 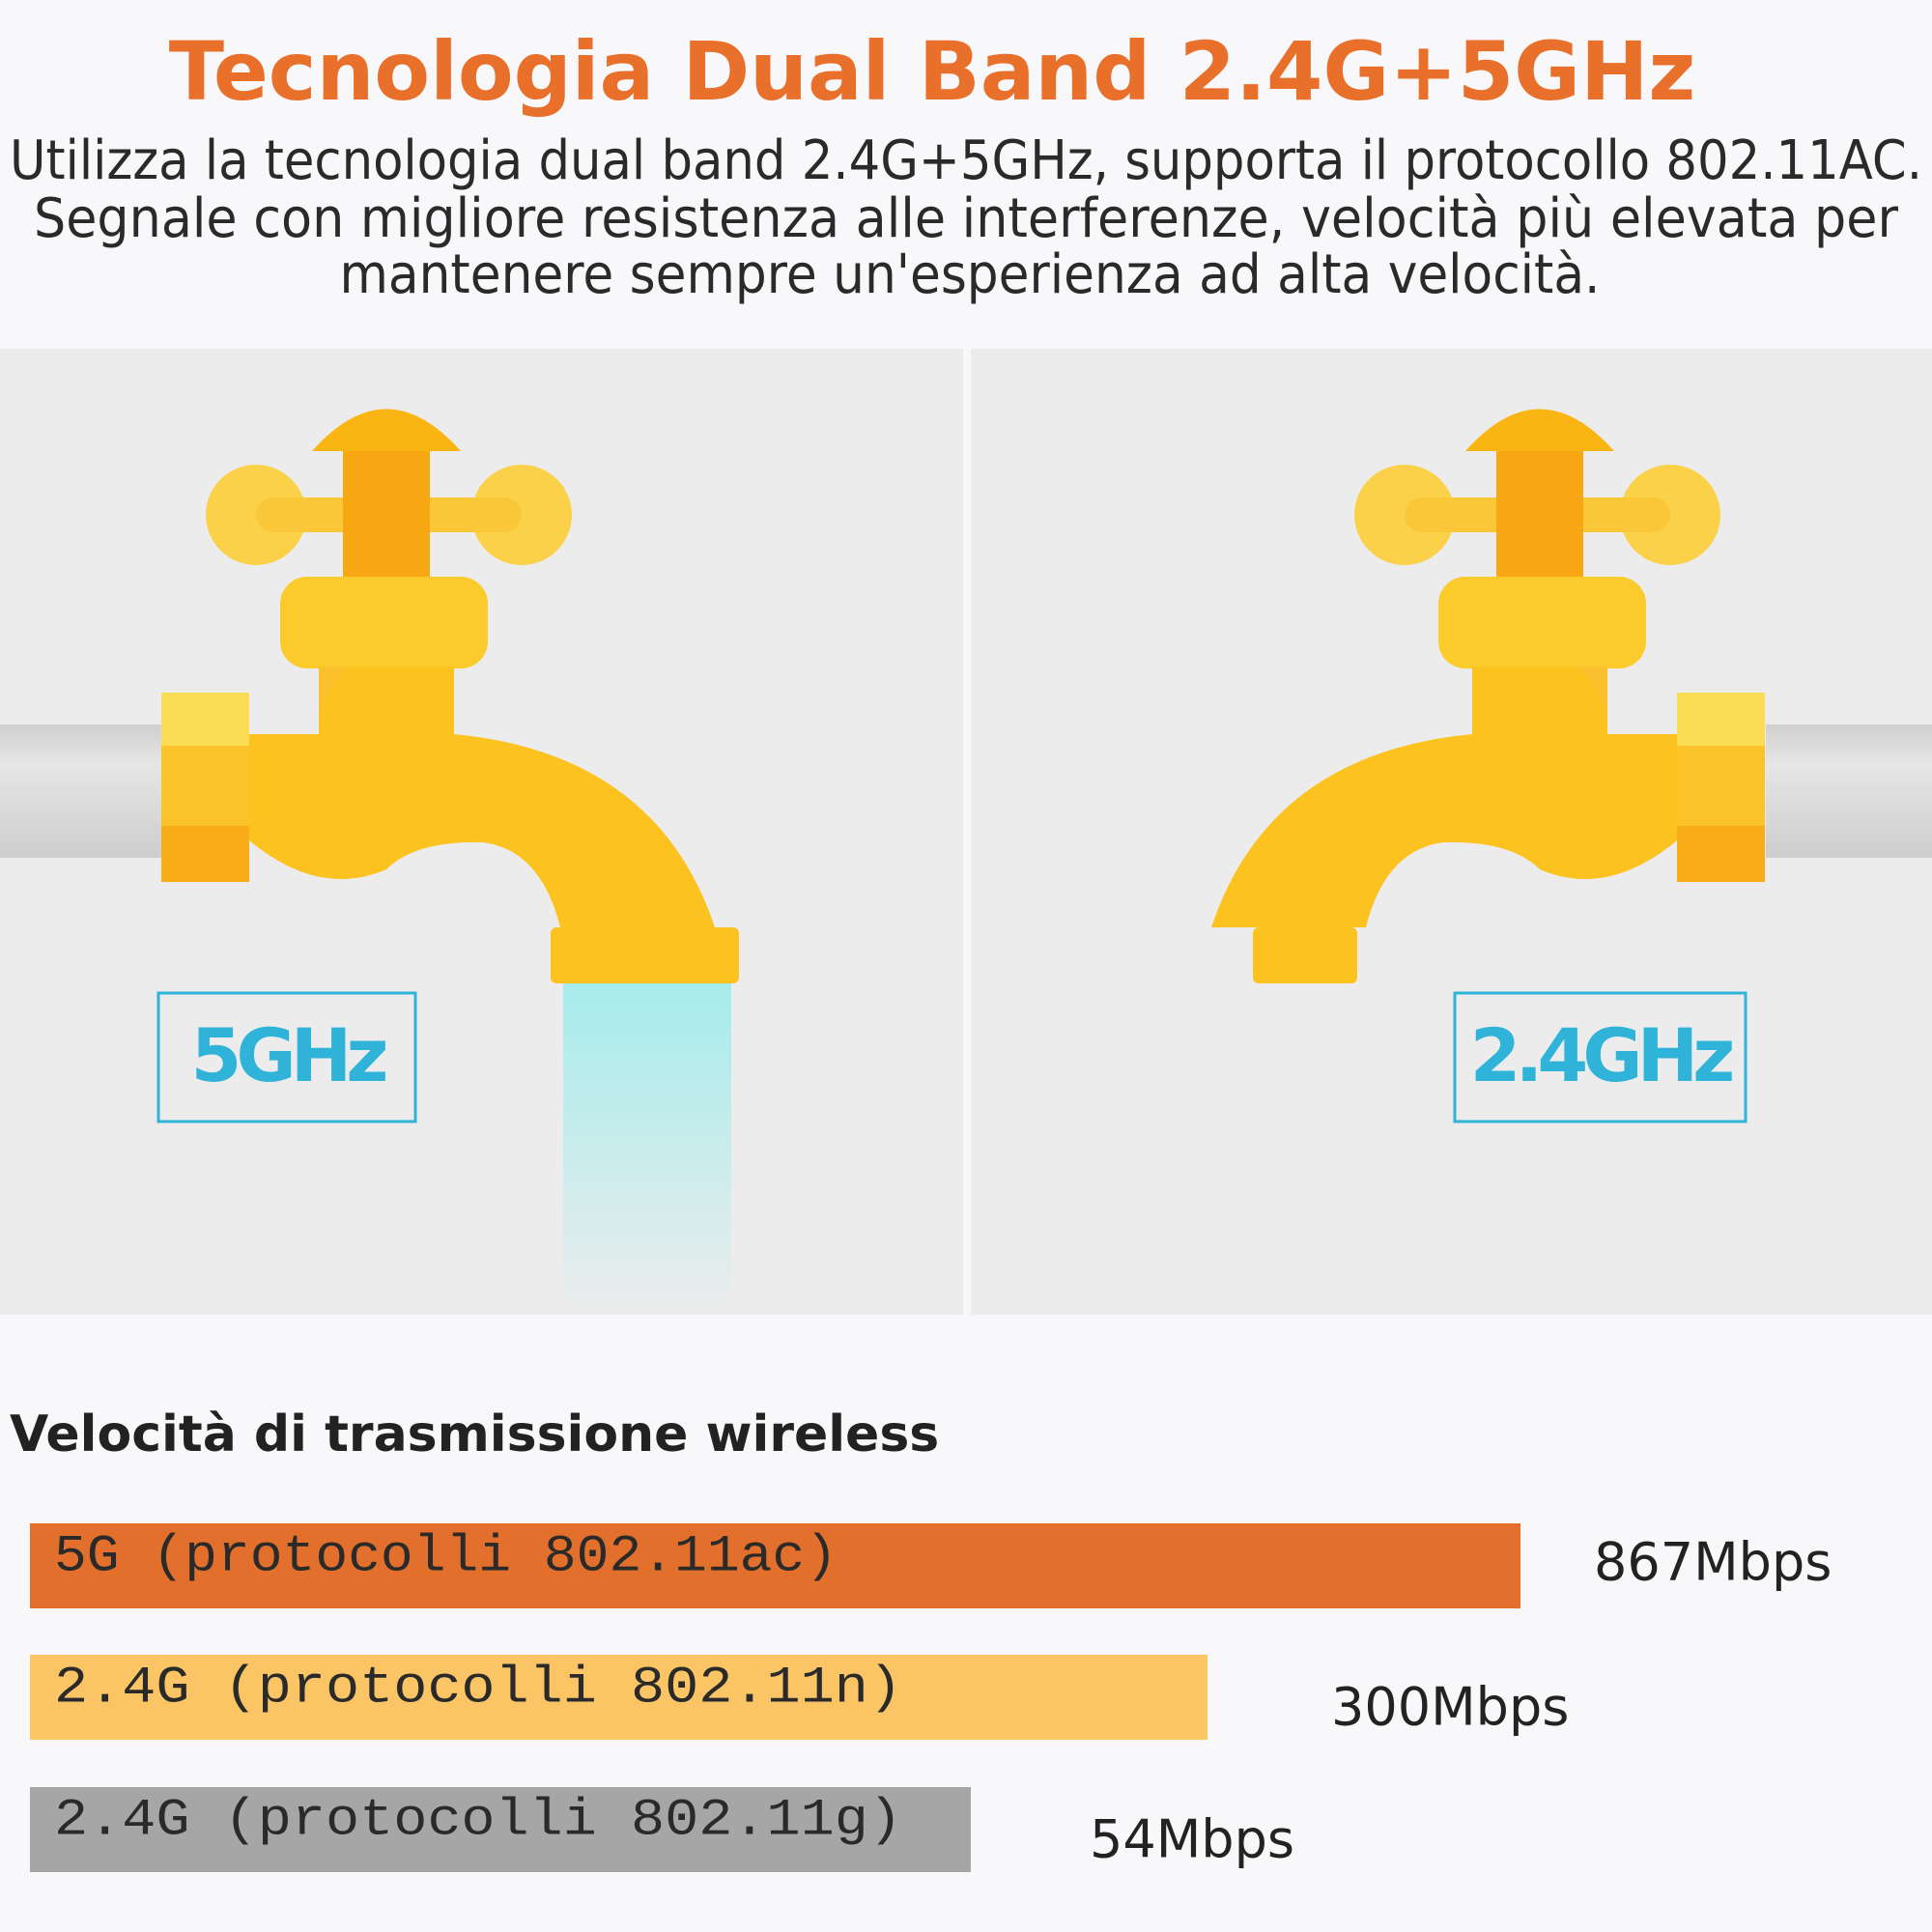 I want to click on band-label: 2.4GHz, so click(x=1601, y=1055).